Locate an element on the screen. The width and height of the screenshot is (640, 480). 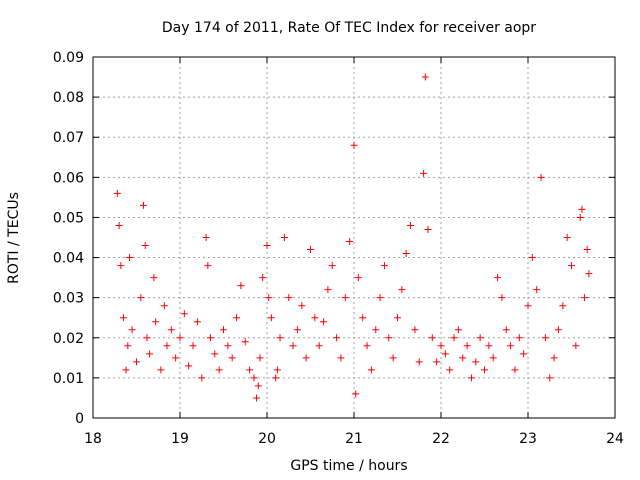
x-axis-label: GPS time / hours is located at coordinates (348, 466).